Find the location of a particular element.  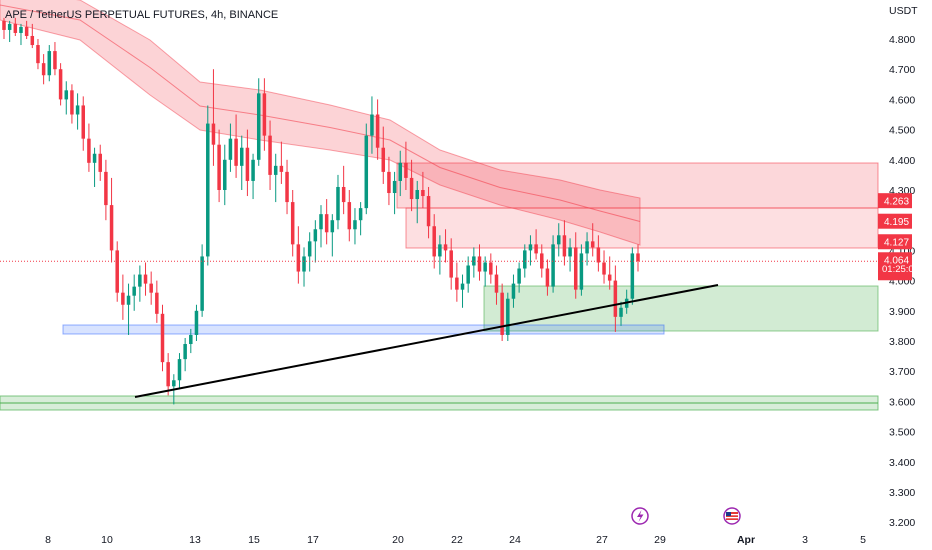

current-price-label is located at coordinates (895, 266).